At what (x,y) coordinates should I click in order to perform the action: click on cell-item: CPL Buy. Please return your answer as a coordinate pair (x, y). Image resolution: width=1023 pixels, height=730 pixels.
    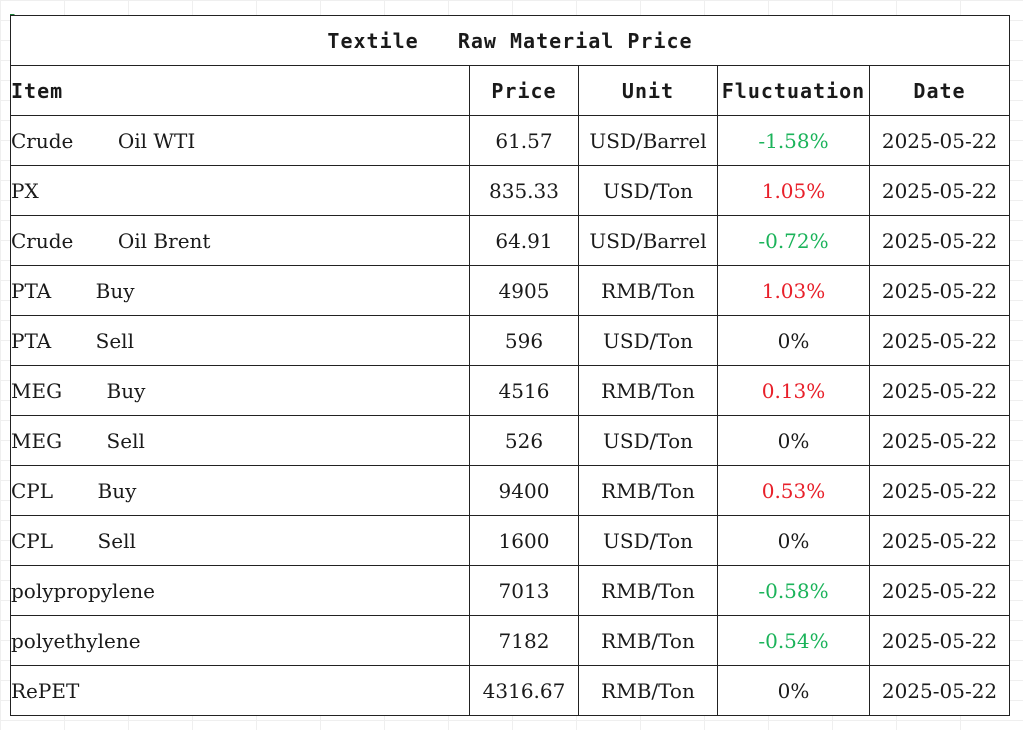
    Looking at the image, I should click on (240, 490).